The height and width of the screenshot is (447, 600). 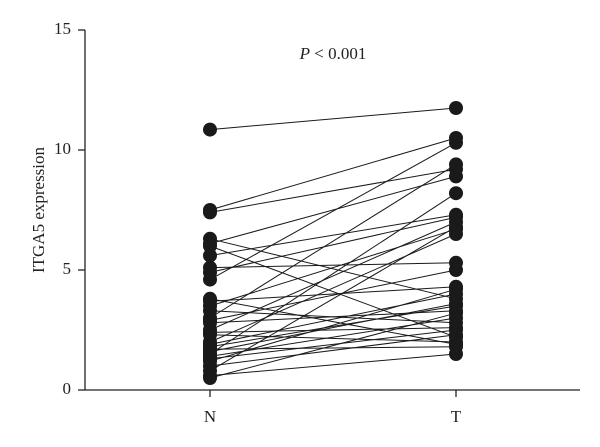 I want to click on y-tick-label: 5, so click(x=67, y=268).